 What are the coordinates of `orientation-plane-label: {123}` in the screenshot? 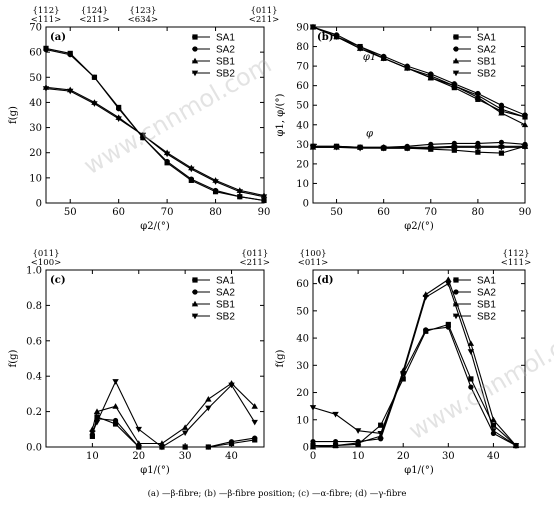 It's located at (142, 11).